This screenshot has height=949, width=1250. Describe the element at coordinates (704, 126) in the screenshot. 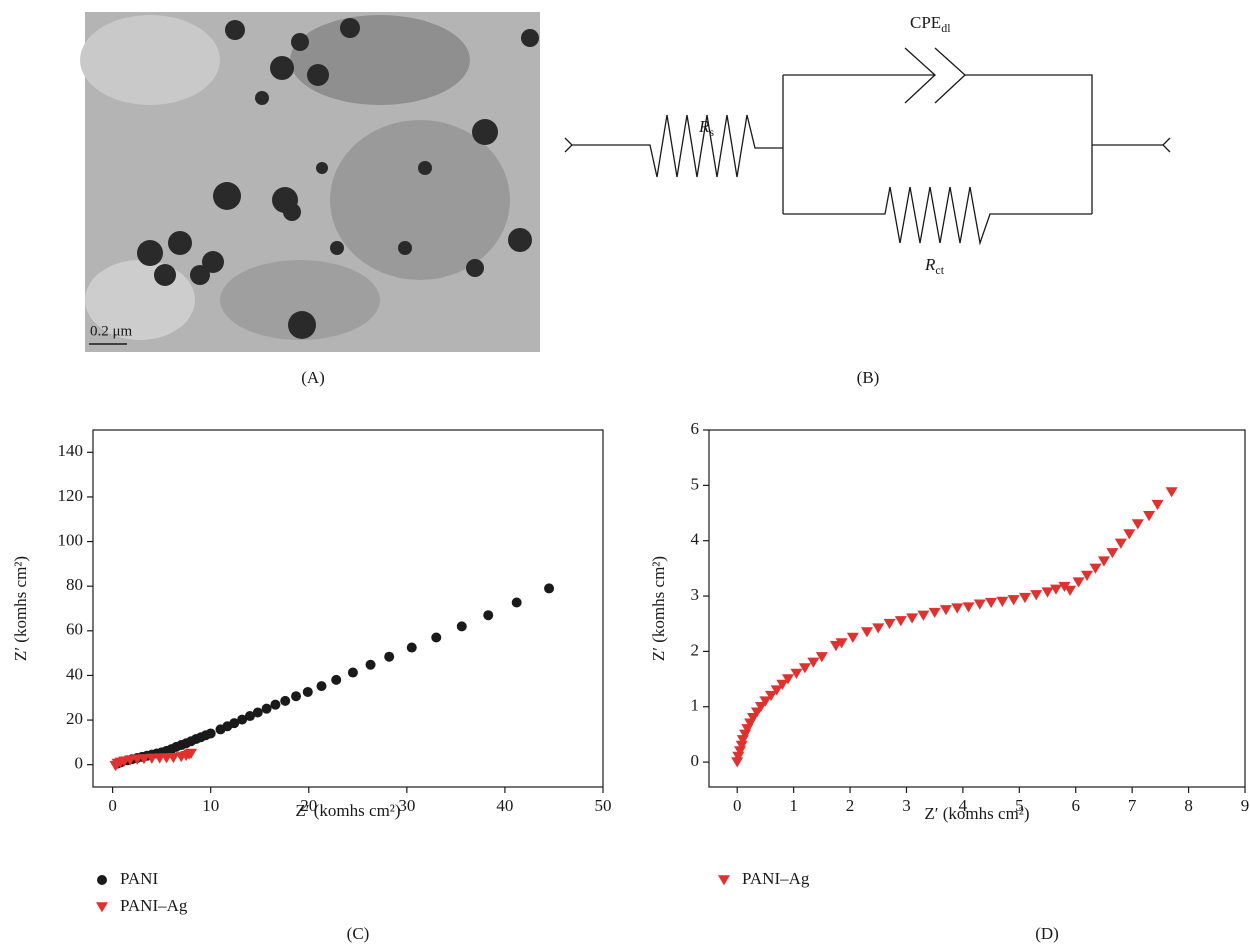

I see `rs-symbol: R` at that location.